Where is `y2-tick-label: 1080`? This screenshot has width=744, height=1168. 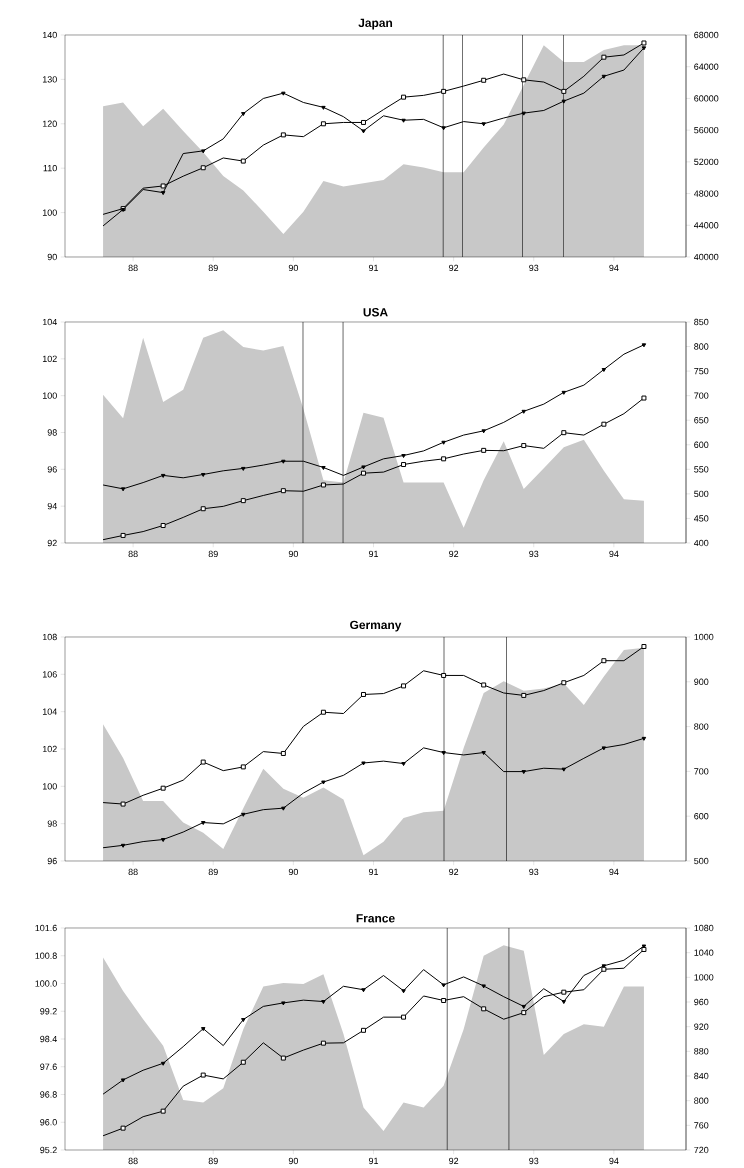 y2-tick-label: 1080 is located at coordinates (704, 928).